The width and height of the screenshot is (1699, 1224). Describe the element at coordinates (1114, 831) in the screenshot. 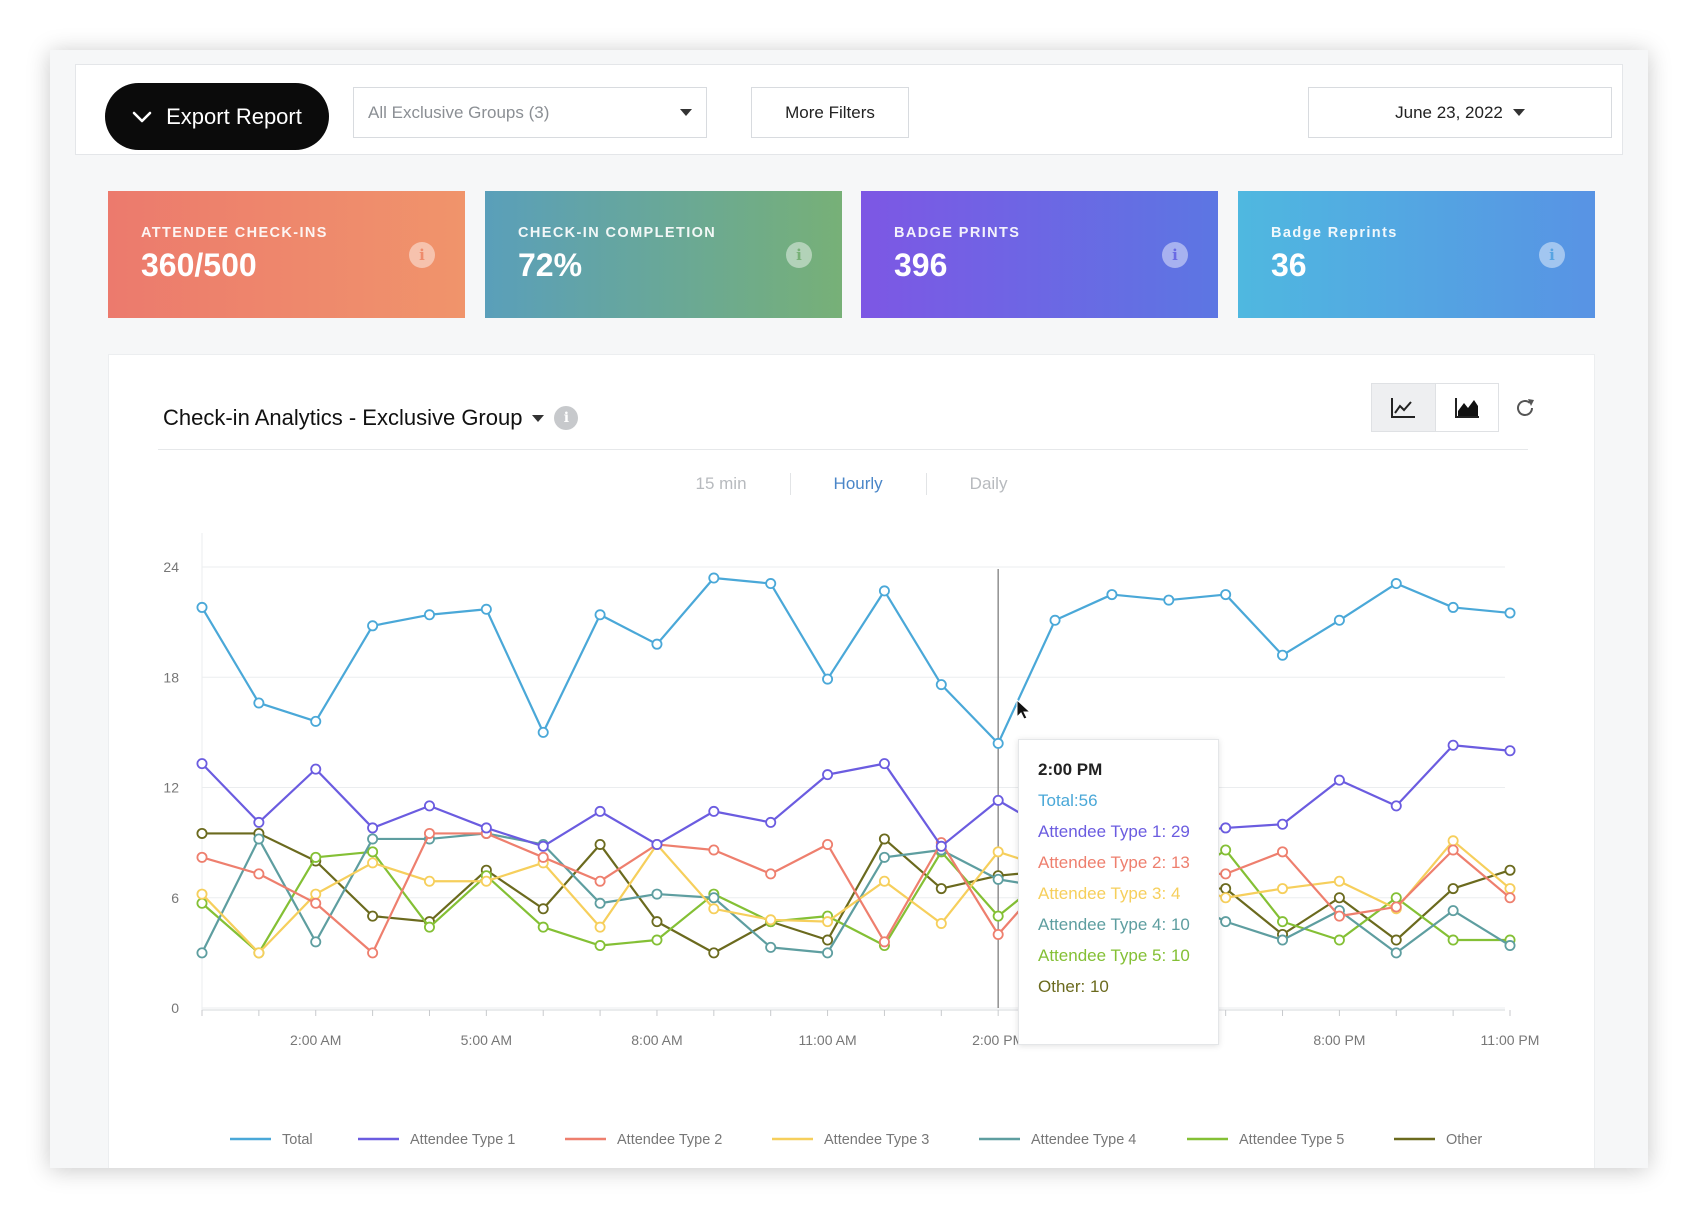

I see `tooltip-row: Attendee Type 1: 29` at that location.